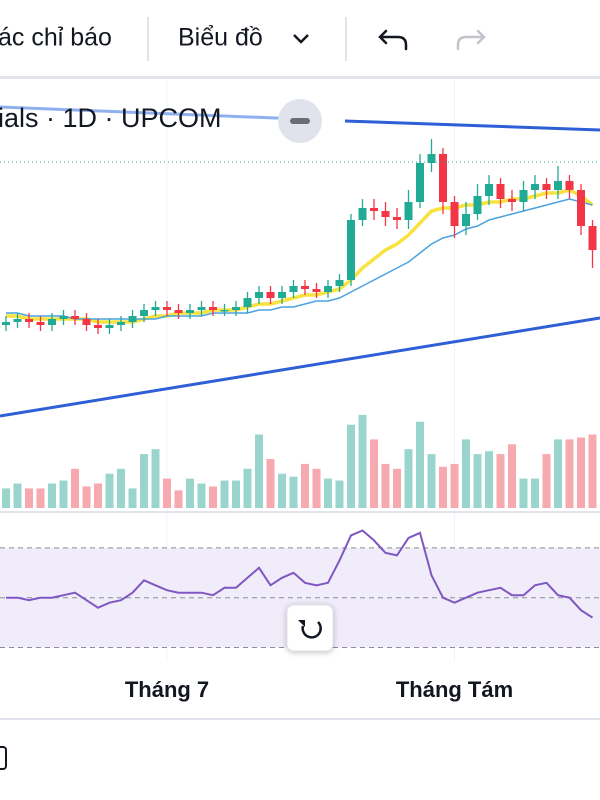  I want to click on bottom-icon, so click(3, 758).